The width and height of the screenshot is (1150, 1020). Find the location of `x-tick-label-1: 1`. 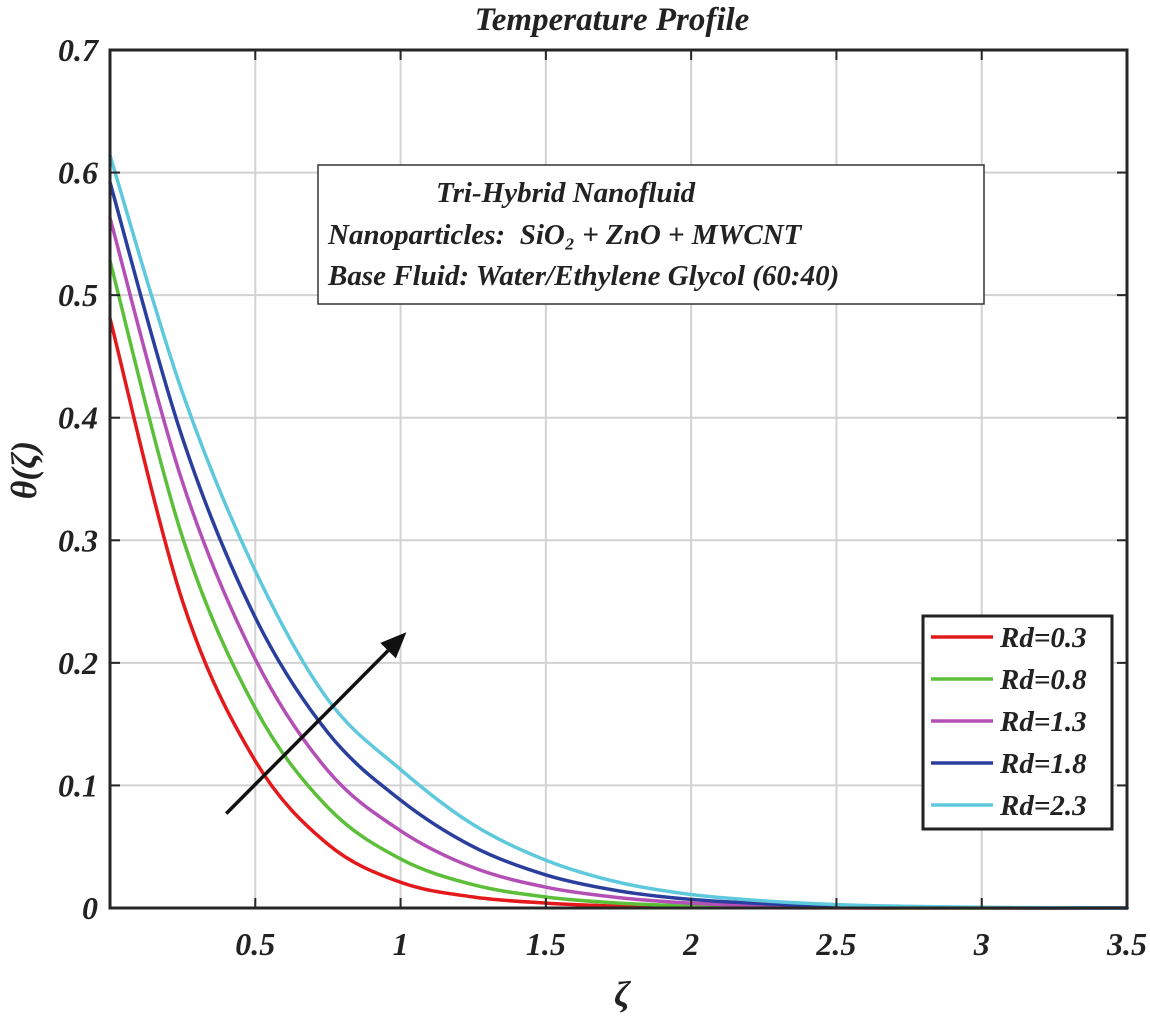

x-tick-label-1: 1 is located at coordinates (401, 944).